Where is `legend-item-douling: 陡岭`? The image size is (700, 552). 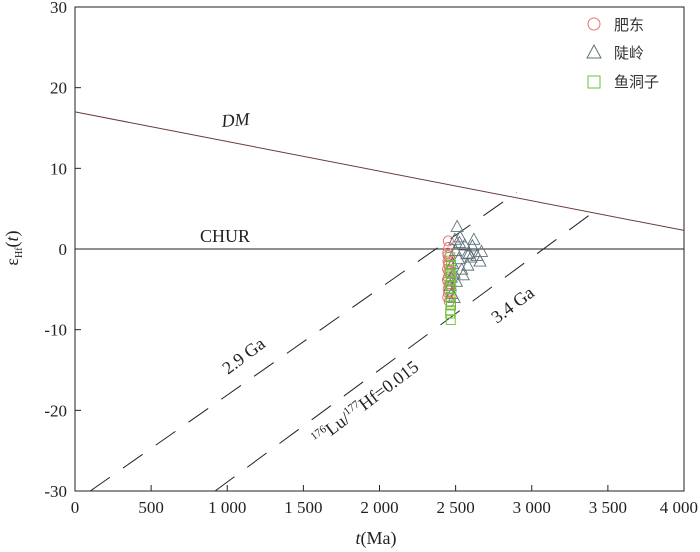
legend-item-douling: 陡岭 is located at coordinates (615, 52).